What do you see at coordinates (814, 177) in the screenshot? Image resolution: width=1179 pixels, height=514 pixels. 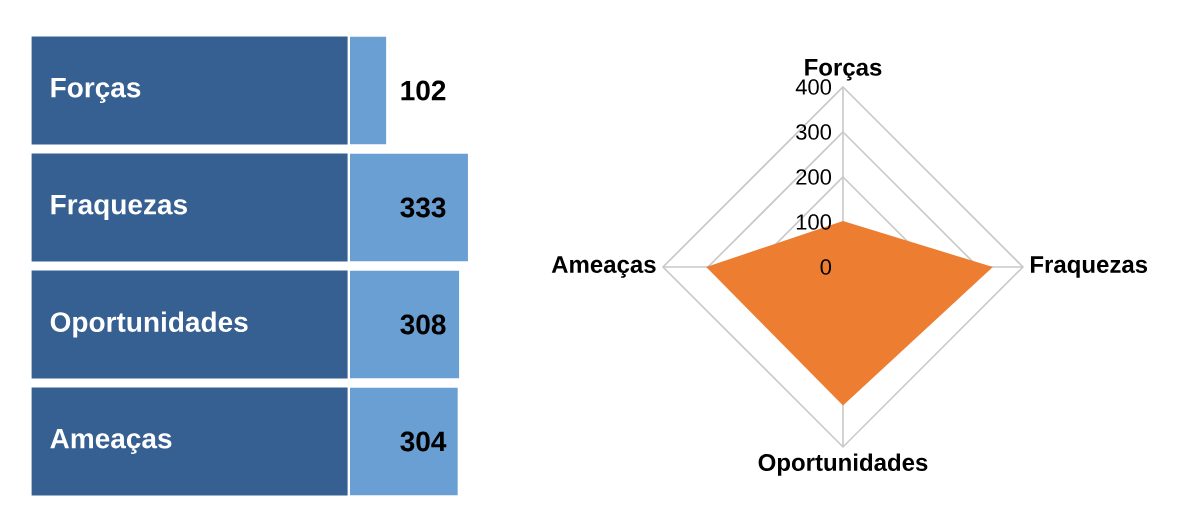 I see `y-tick-label: 200` at bounding box center [814, 177].